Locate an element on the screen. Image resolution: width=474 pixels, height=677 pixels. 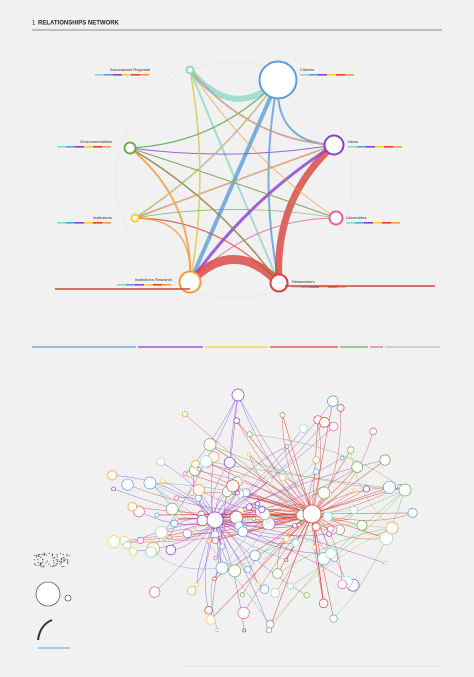
node-label: Environmentalists is located at coordinates (96, 141).